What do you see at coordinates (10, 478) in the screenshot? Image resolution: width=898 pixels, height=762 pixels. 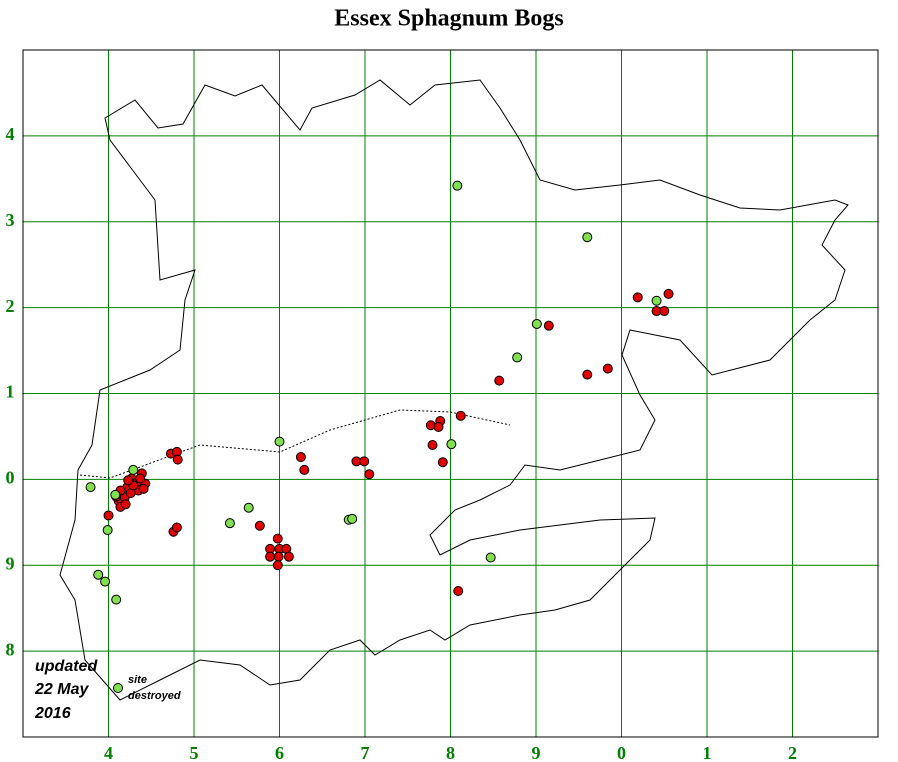 I see `y-tick-label: 0` at bounding box center [10, 478].